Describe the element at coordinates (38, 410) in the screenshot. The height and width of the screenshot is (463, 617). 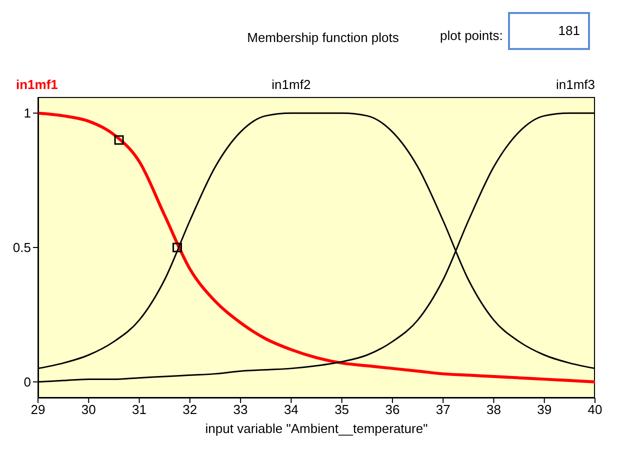
I see `x-tick-label: 29` at that location.